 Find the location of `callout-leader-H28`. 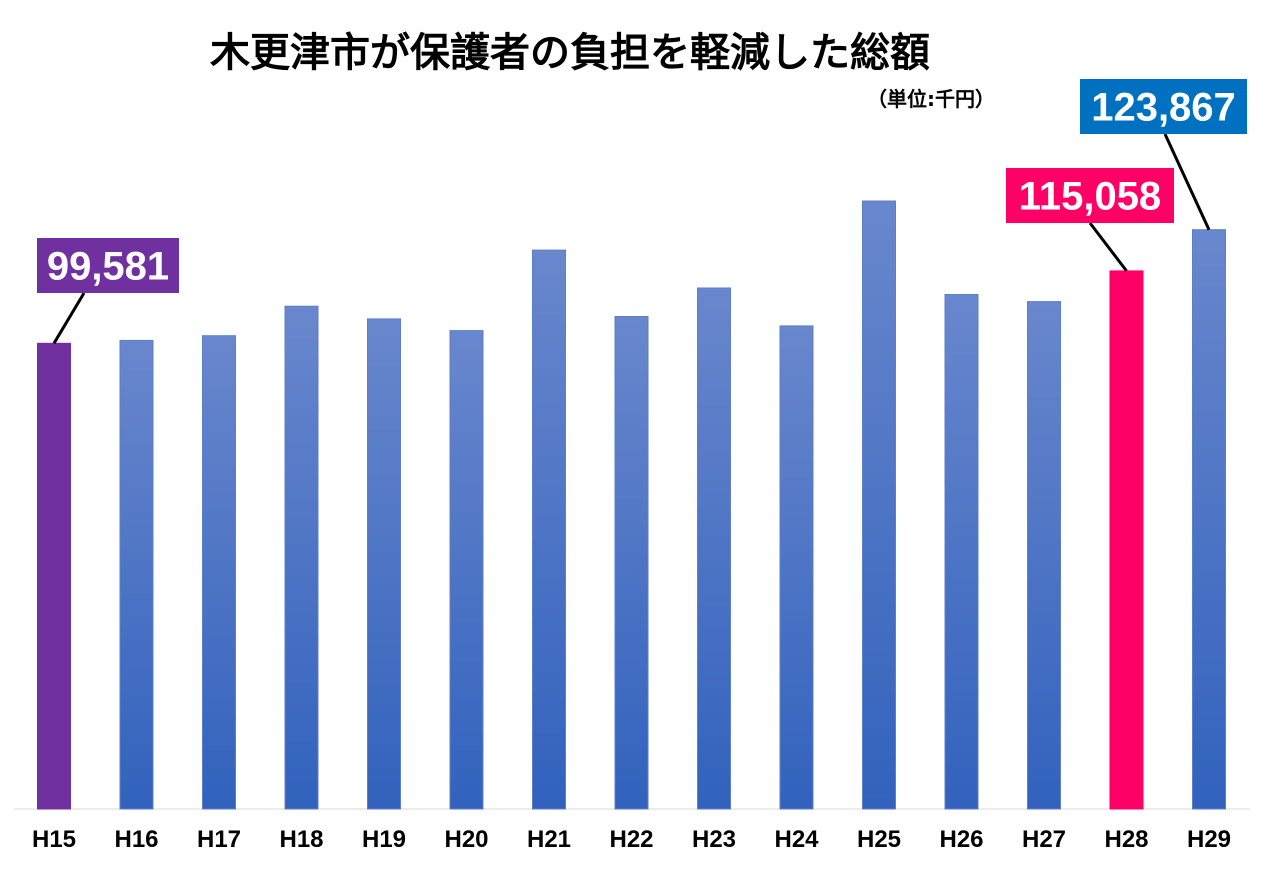

callout-leader-H28 is located at coordinates (1108, 247).